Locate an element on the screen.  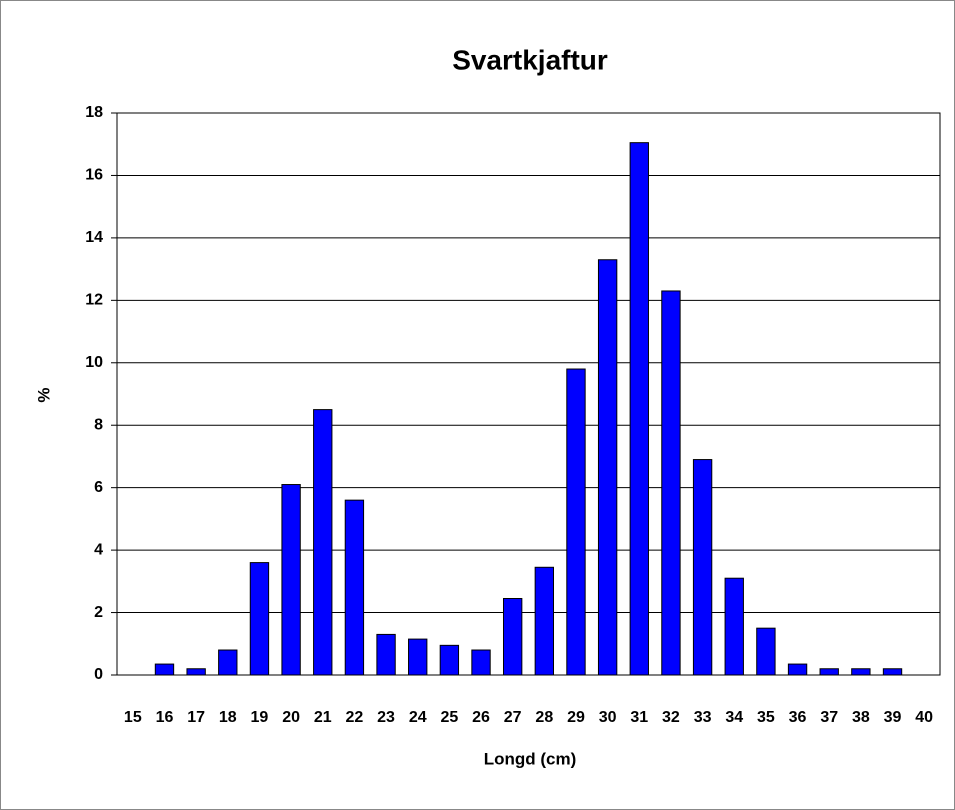
x-tick-label: 37 is located at coordinates (829, 717).